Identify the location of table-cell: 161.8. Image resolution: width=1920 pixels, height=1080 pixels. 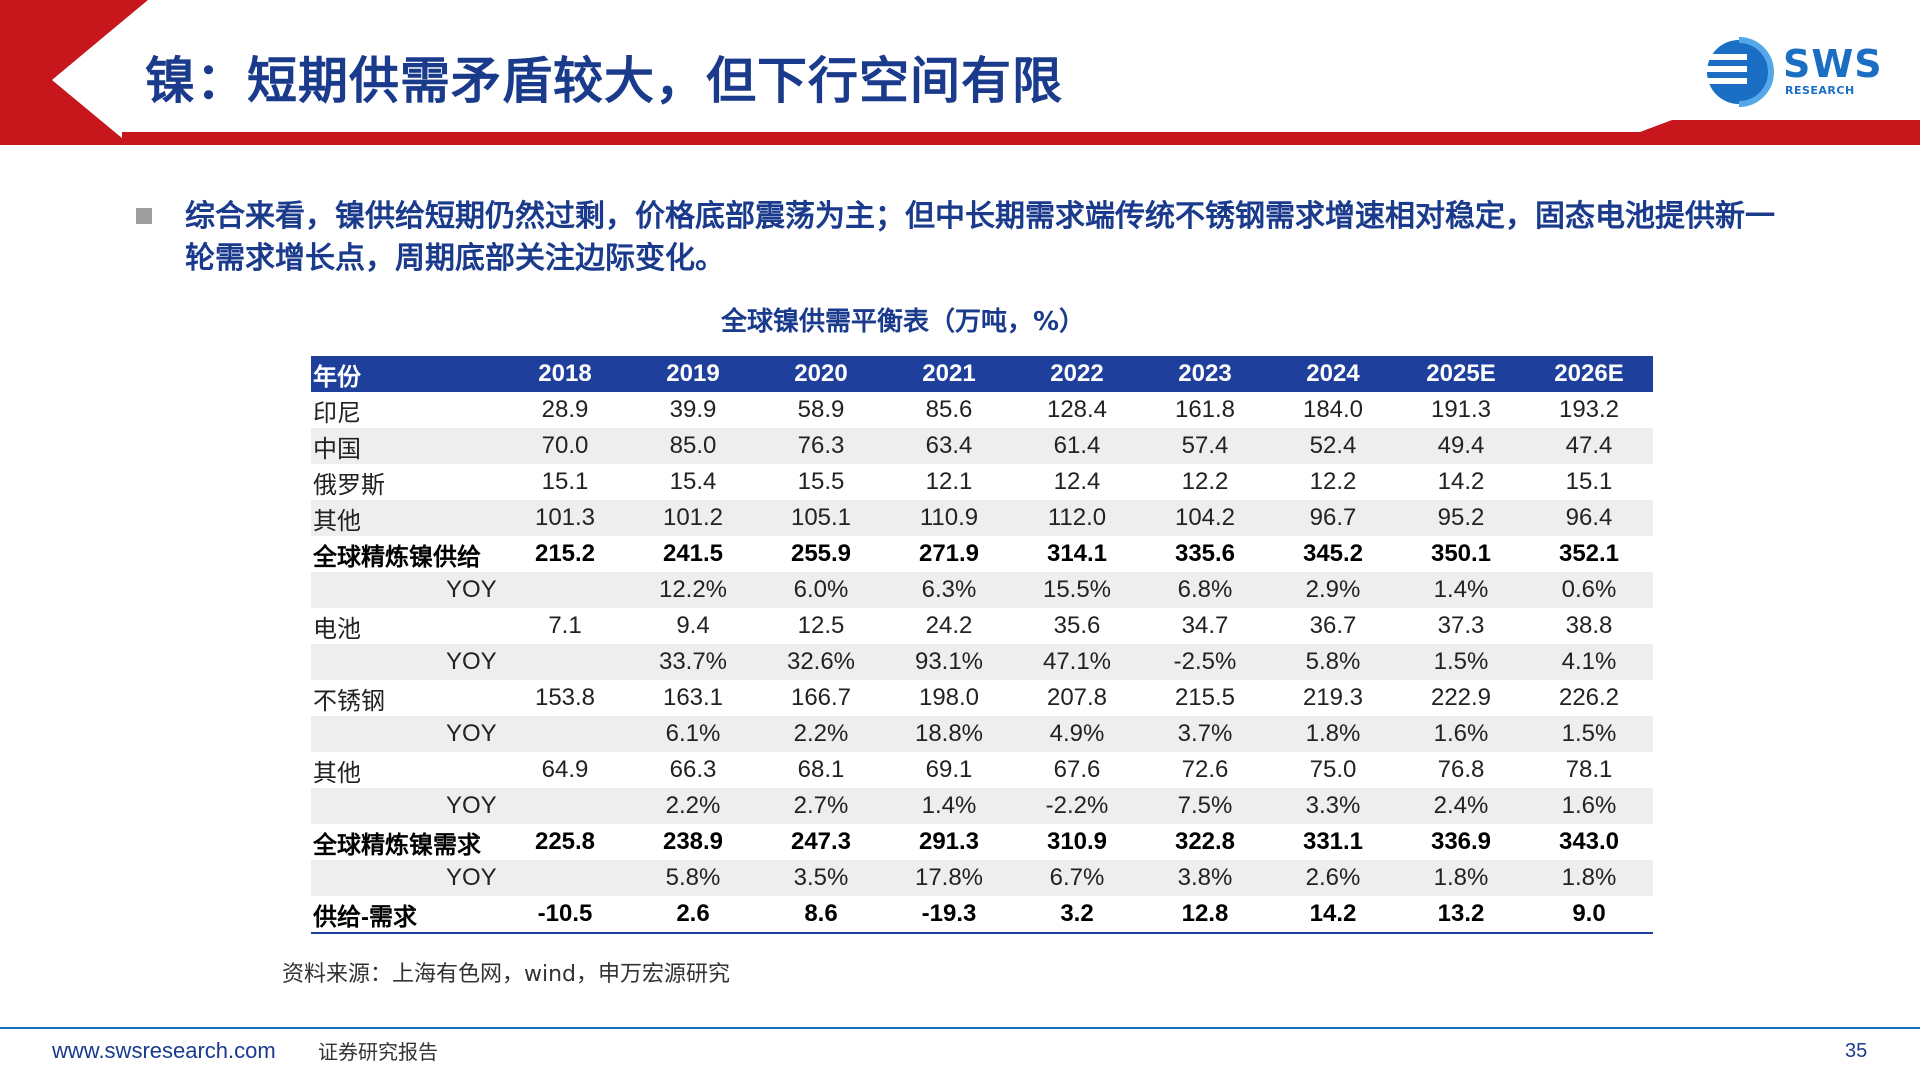
(1205, 410).